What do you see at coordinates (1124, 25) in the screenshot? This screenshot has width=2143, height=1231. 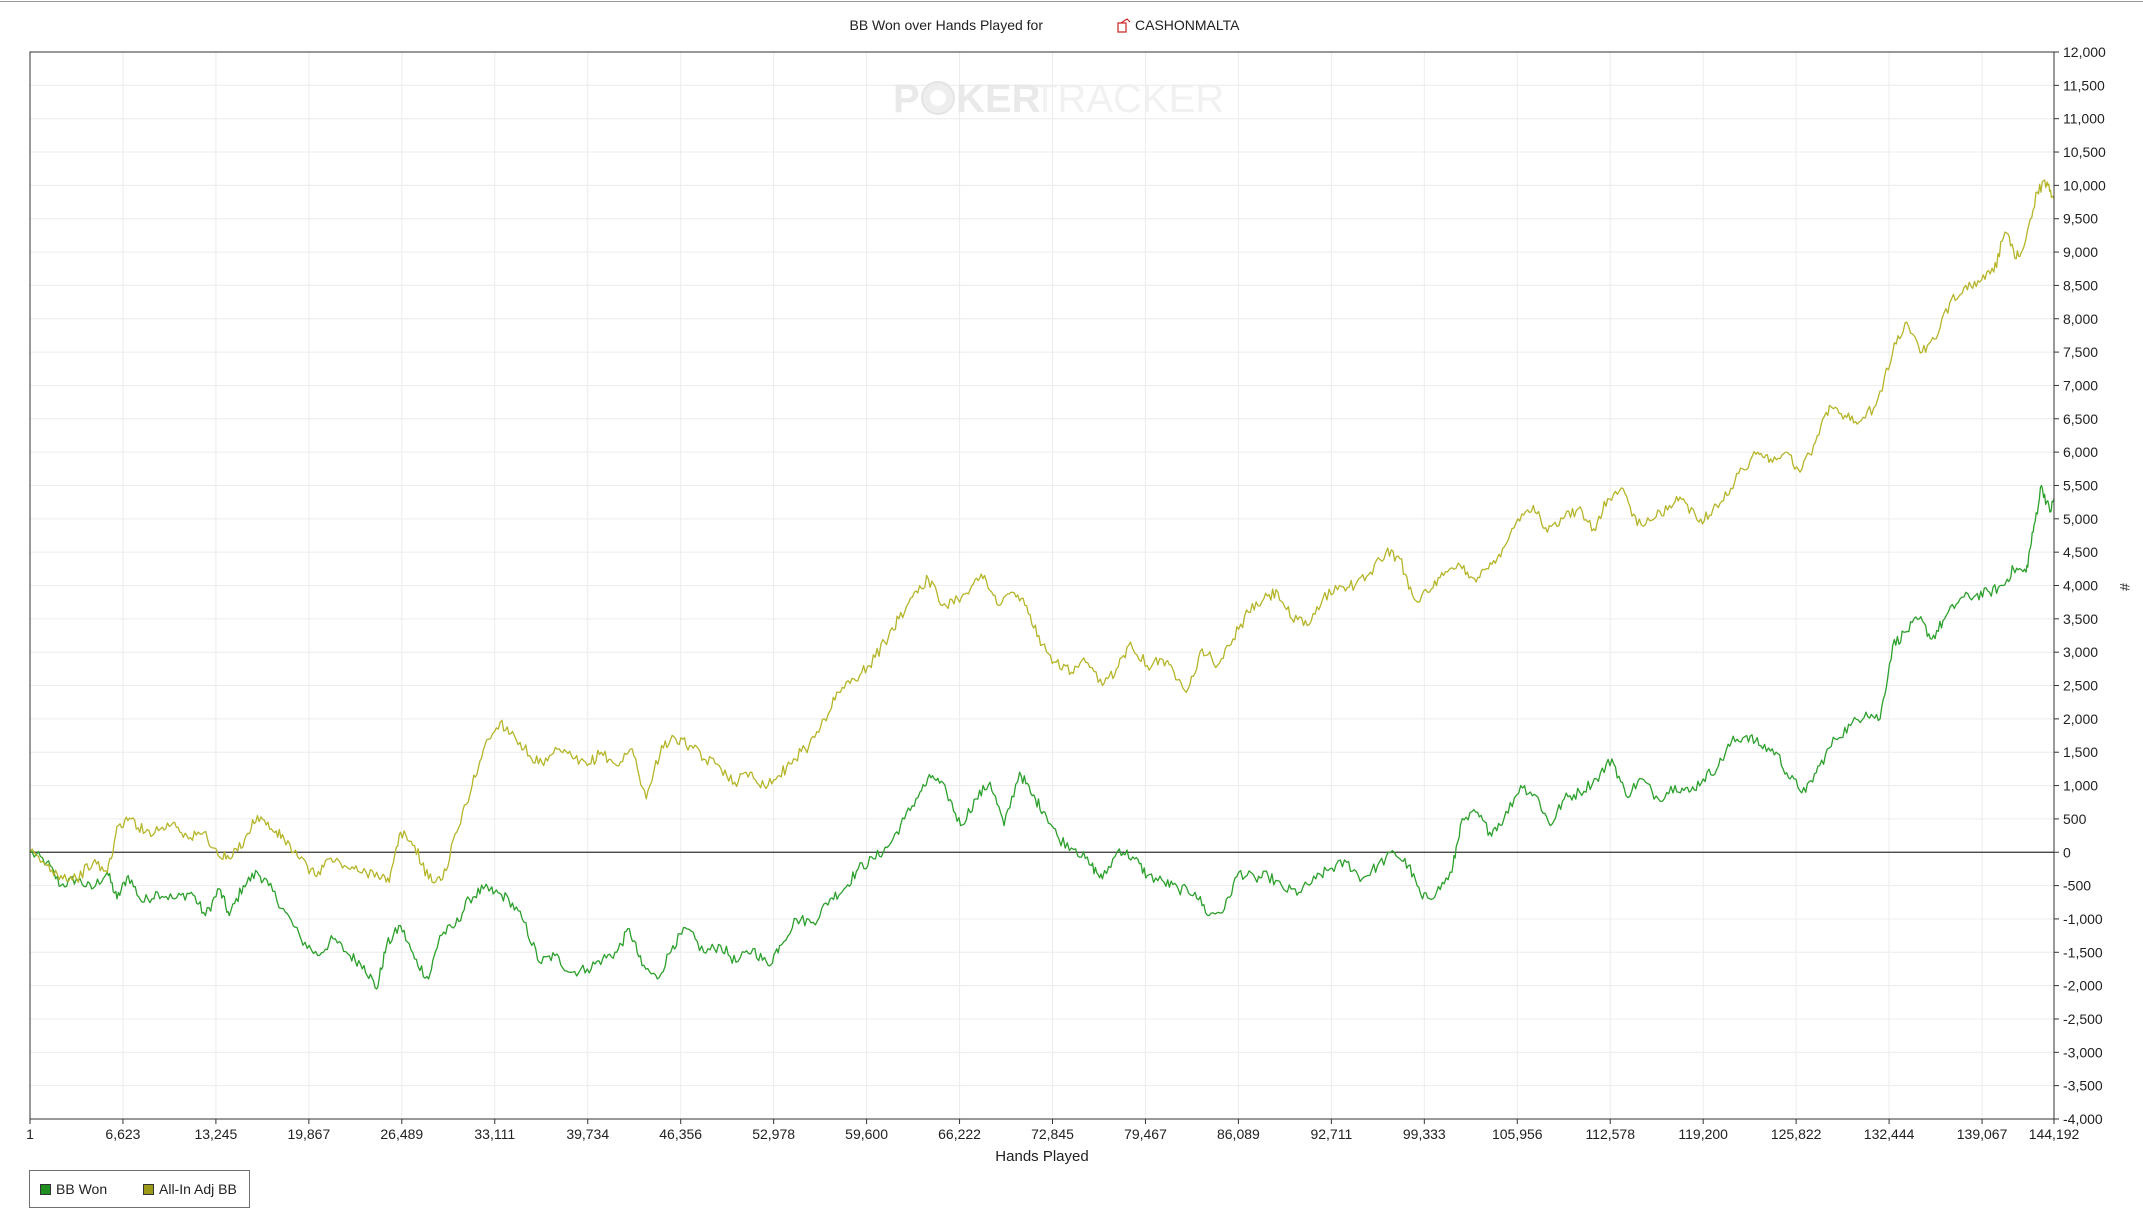 I see `player-icon` at bounding box center [1124, 25].